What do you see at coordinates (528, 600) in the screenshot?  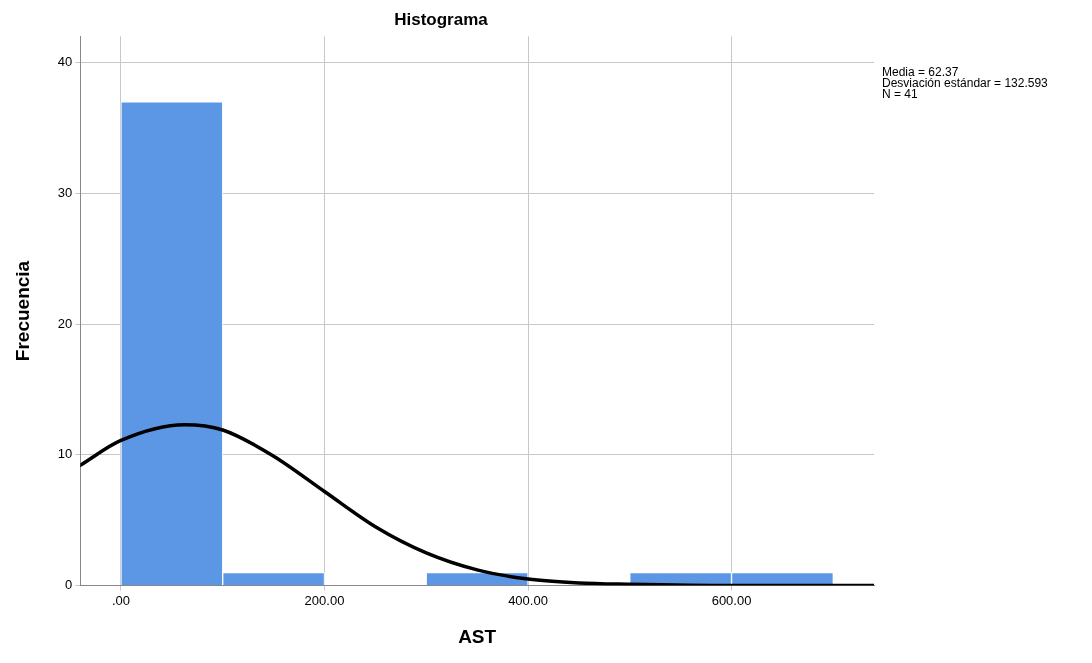 I see `x-tick-label: 400.00` at bounding box center [528, 600].